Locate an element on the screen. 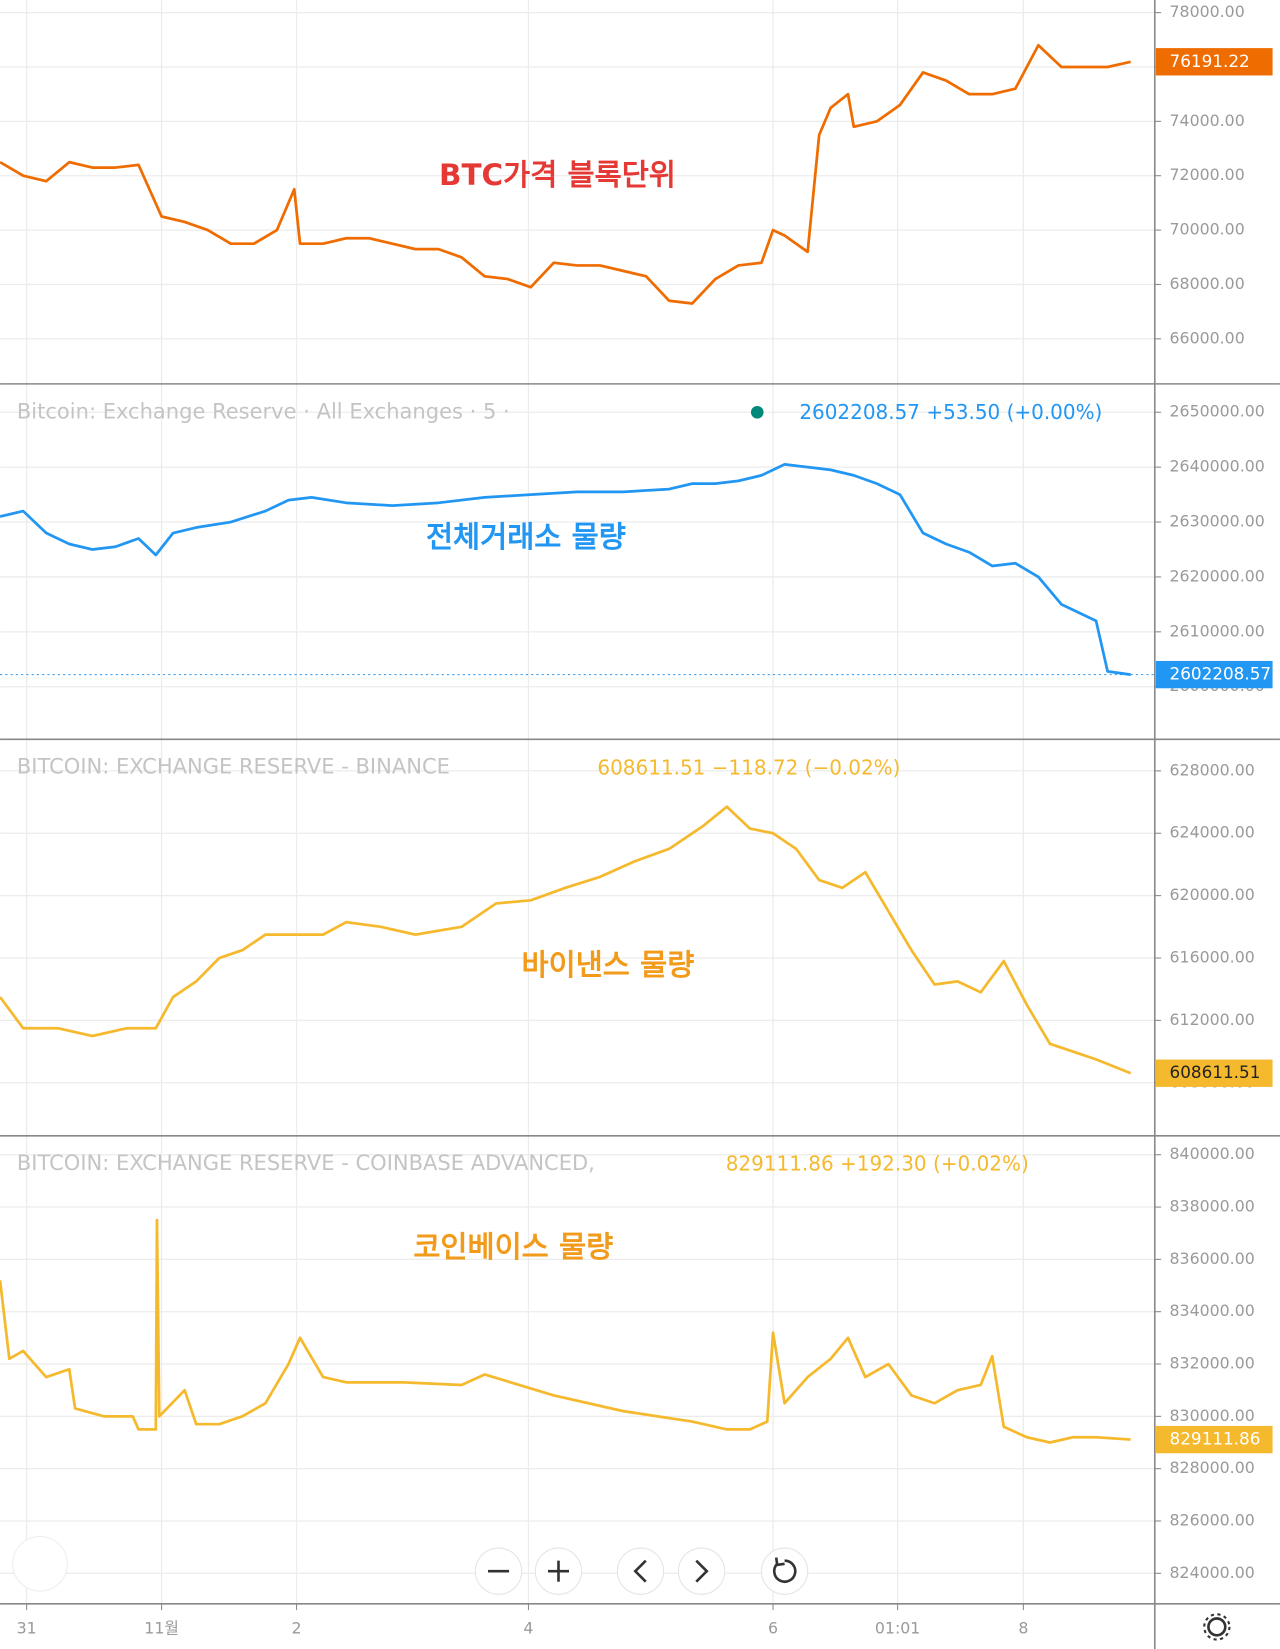 The image size is (1280, 1649). y-tick-label: 2610000.00 is located at coordinates (1217, 630).